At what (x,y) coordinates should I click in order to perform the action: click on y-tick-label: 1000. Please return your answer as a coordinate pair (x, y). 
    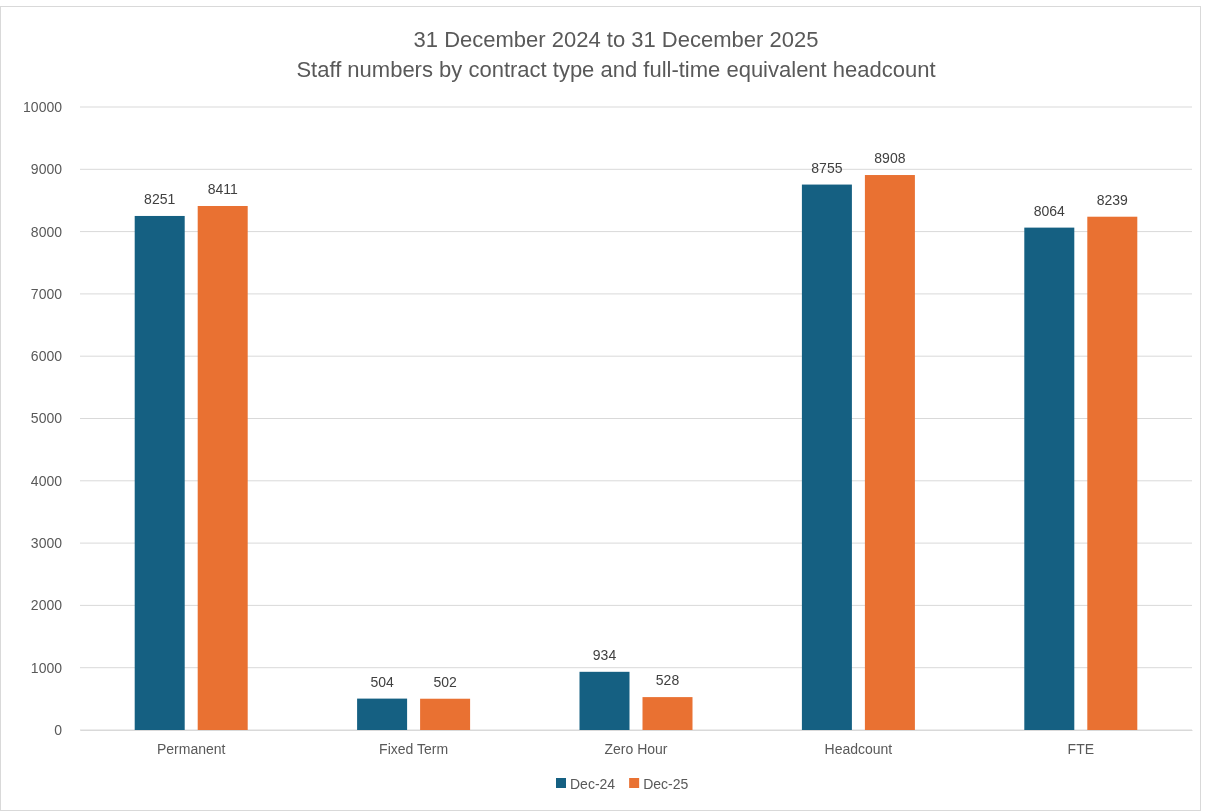
    Looking at the image, I should click on (46, 667).